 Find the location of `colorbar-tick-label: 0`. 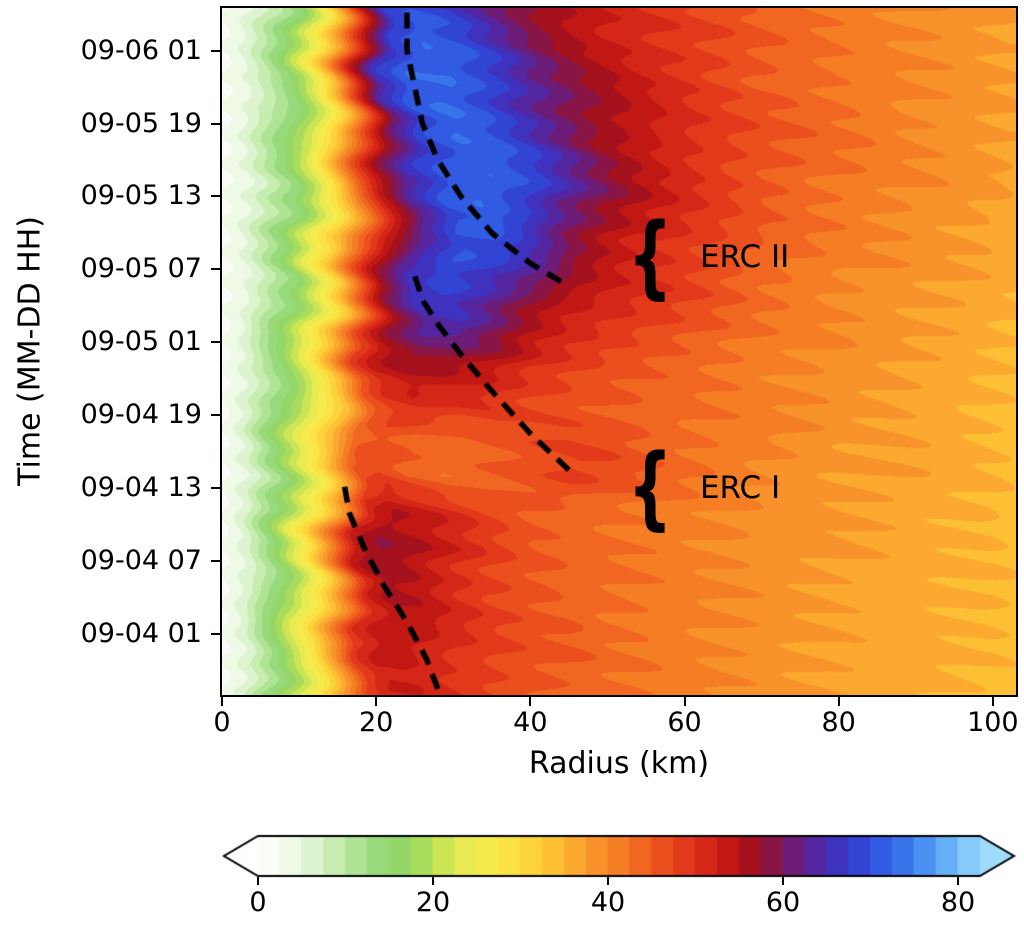

colorbar-tick-label: 0 is located at coordinates (258, 902).